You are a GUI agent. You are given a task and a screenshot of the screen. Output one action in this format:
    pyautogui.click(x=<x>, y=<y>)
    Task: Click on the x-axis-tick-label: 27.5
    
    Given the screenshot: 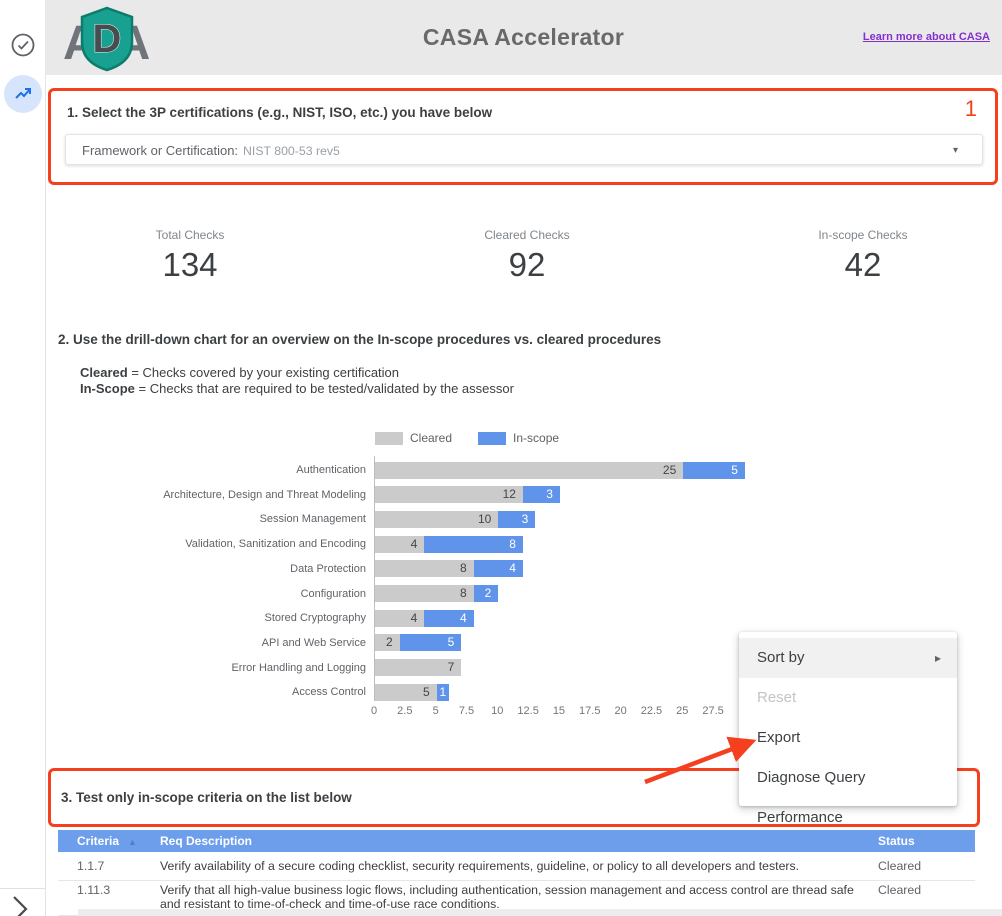 What is the action you would take?
    pyautogui.click(x=713, y=711)
    